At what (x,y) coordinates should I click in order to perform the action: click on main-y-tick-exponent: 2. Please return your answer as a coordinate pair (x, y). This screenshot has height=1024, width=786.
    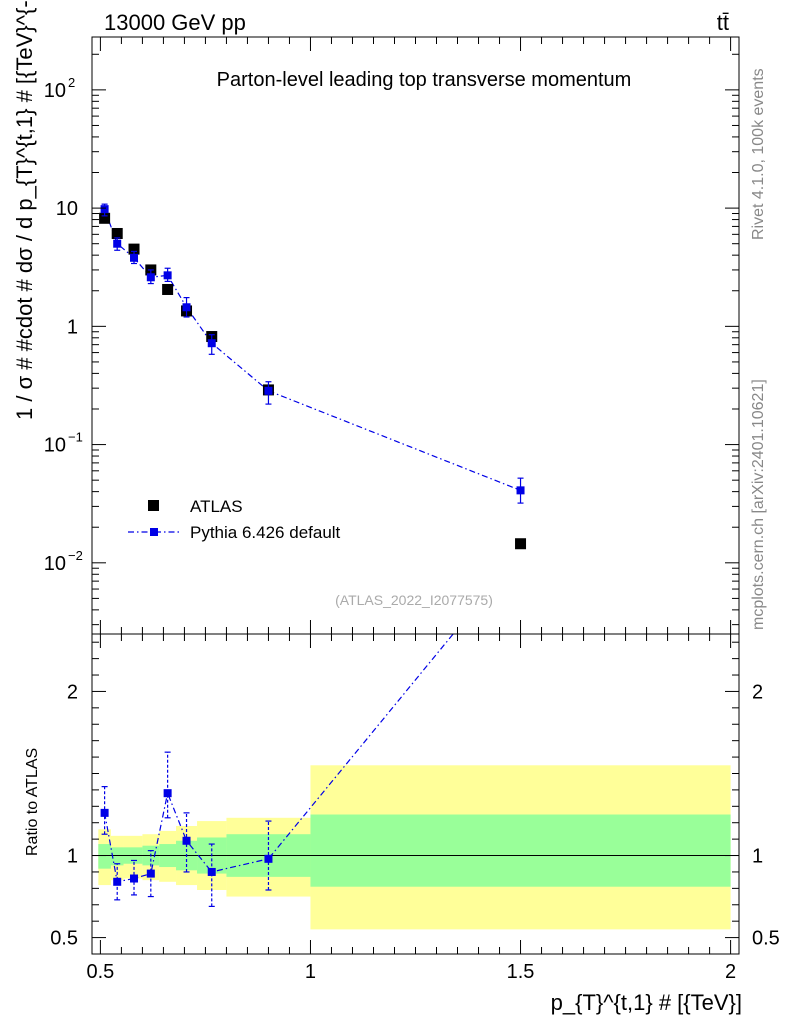
    Looking at the image, I should click on (71, 82).